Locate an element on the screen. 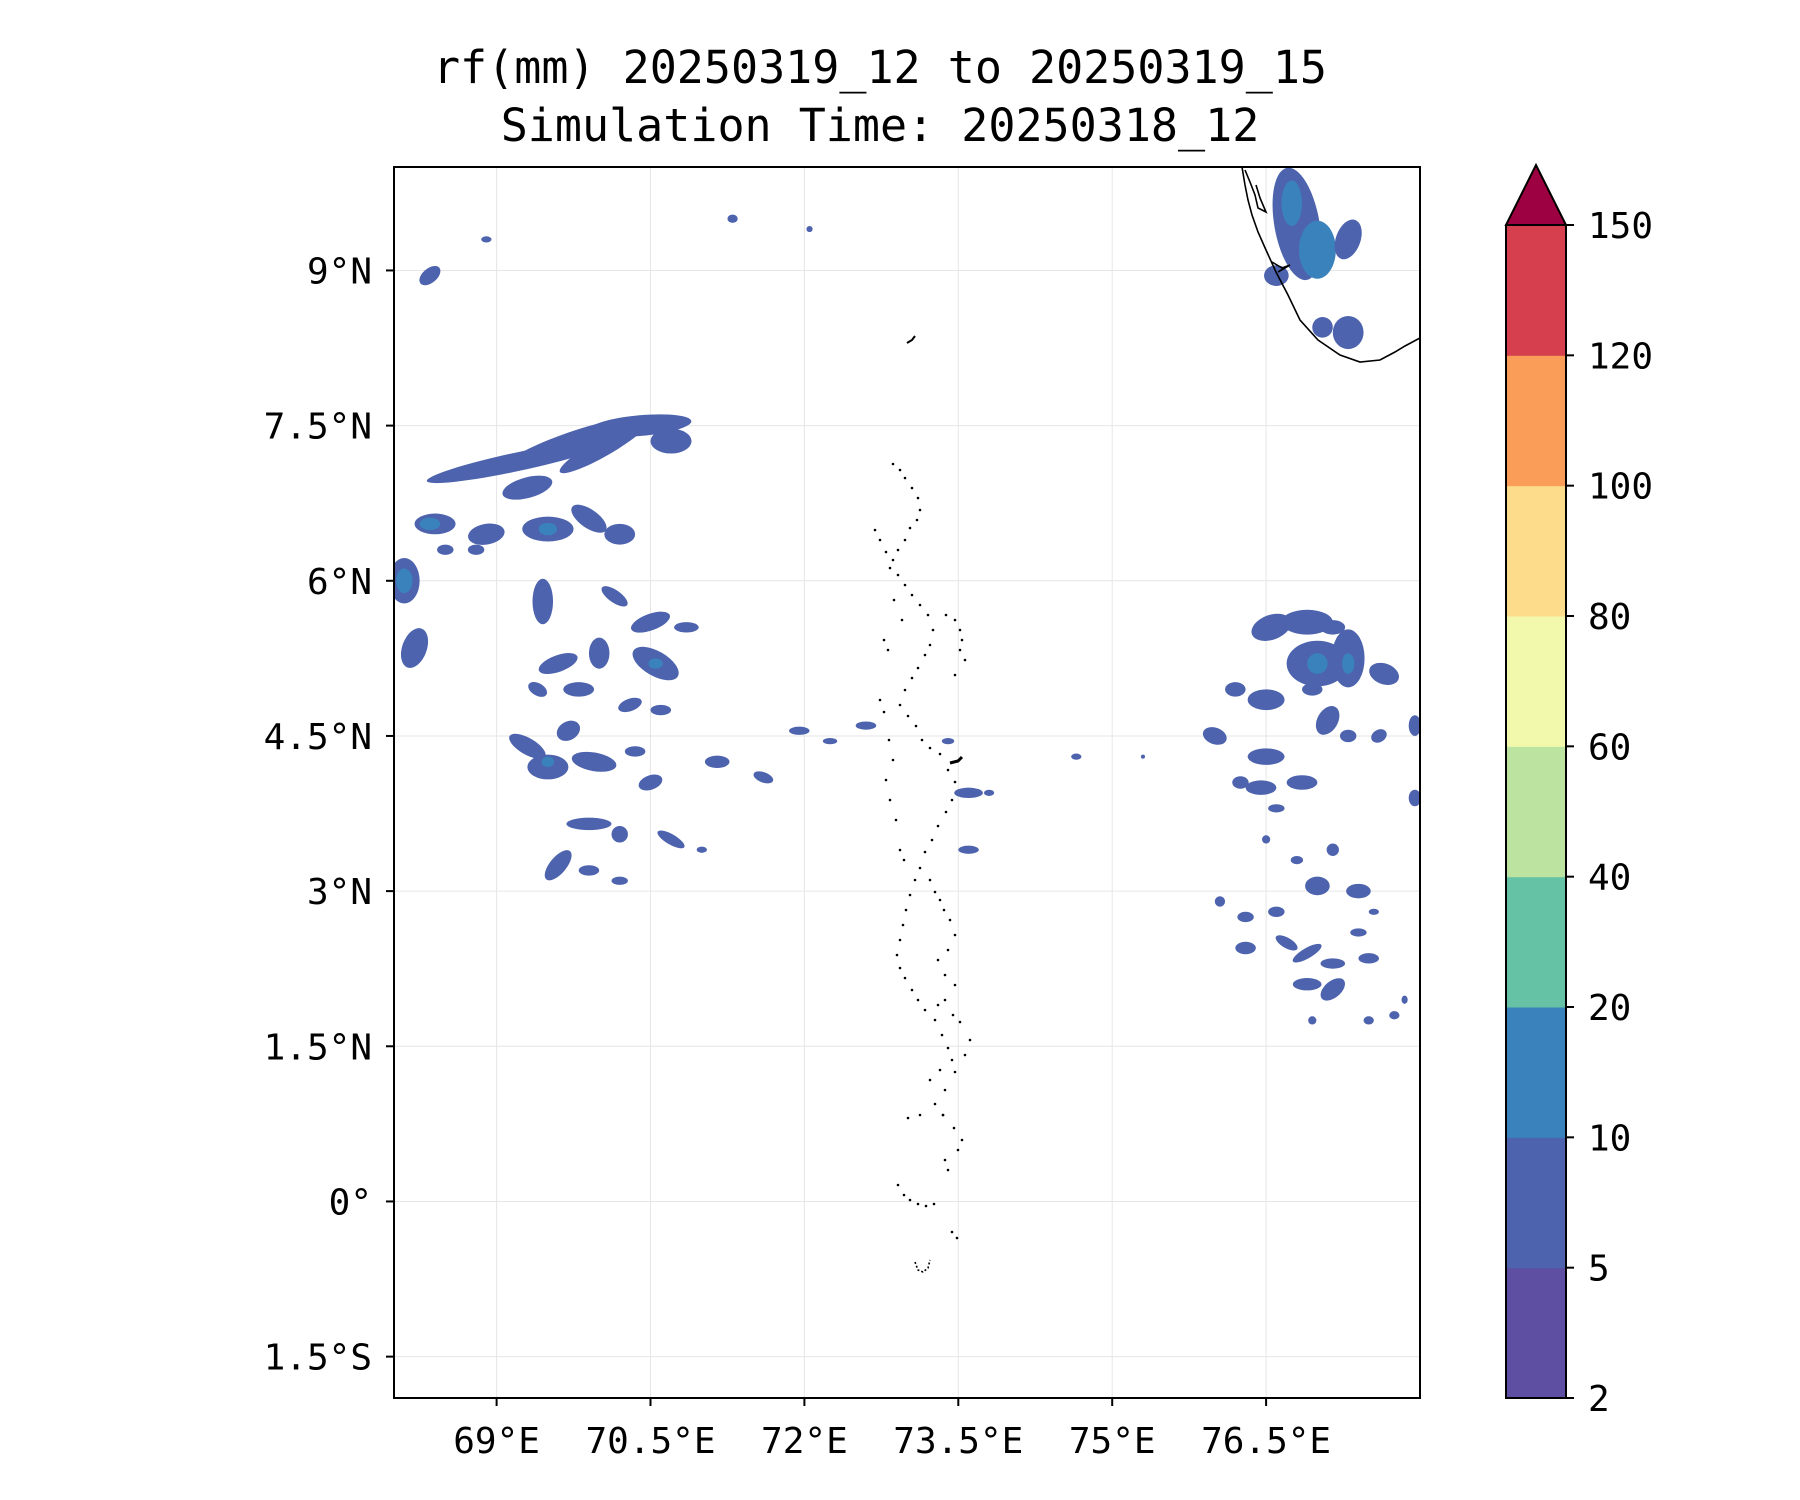  y-tick-label: 0° is located at coordinates (350, 1202).